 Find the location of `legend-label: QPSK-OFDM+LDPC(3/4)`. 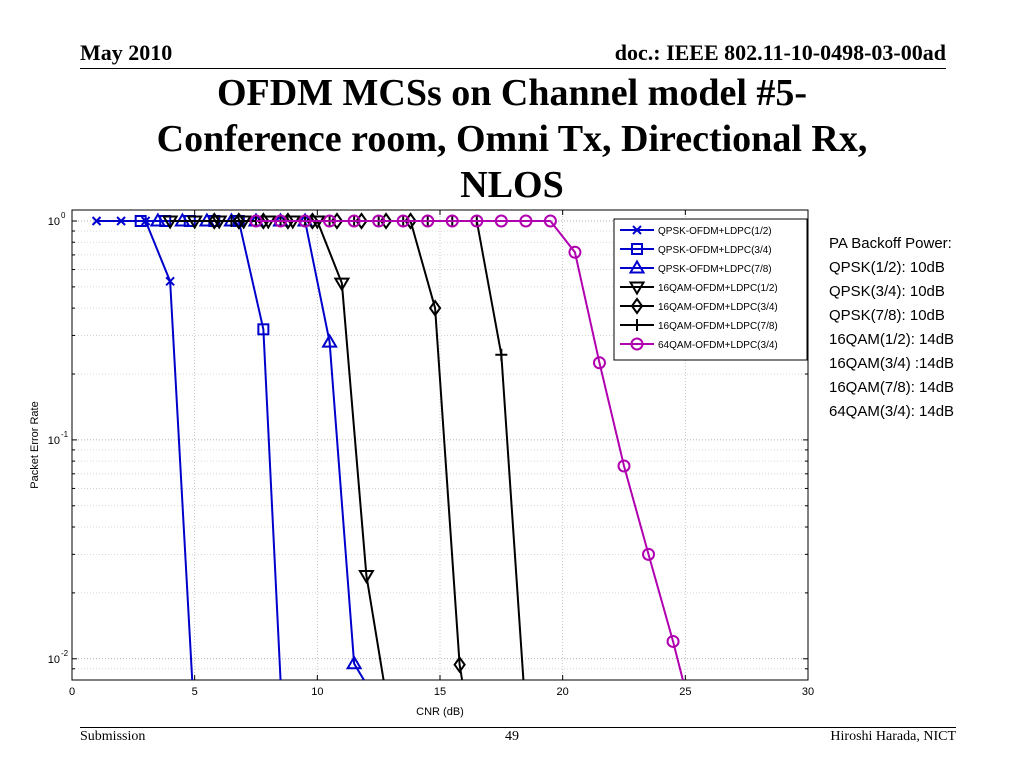

legend-label: QPSK-OFDM+LDPC(3/4) is located at coordinates (715, 250).